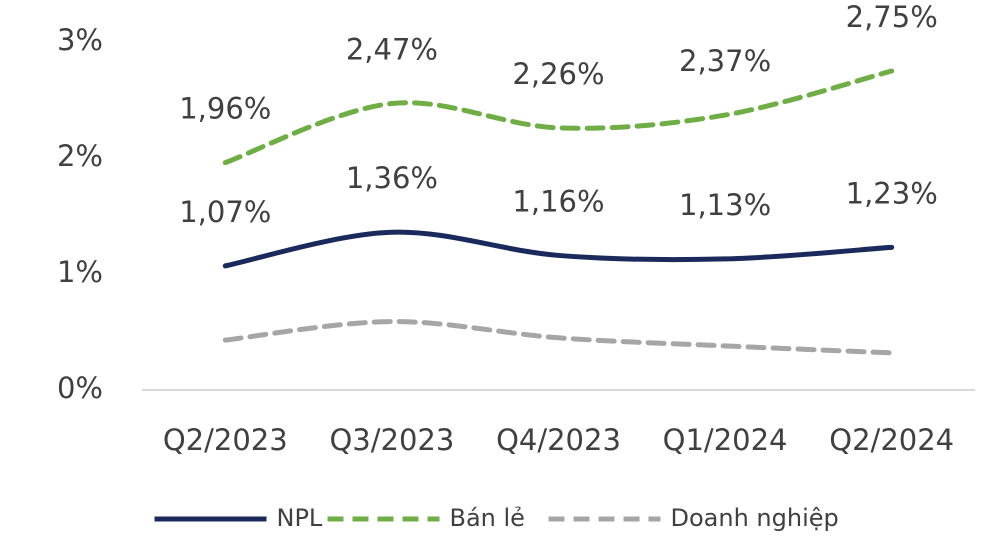  What do you see at coordinates (392, 49) in the screenshot?
I see `value-label: 2,47%` at bounding box center [392, 49].